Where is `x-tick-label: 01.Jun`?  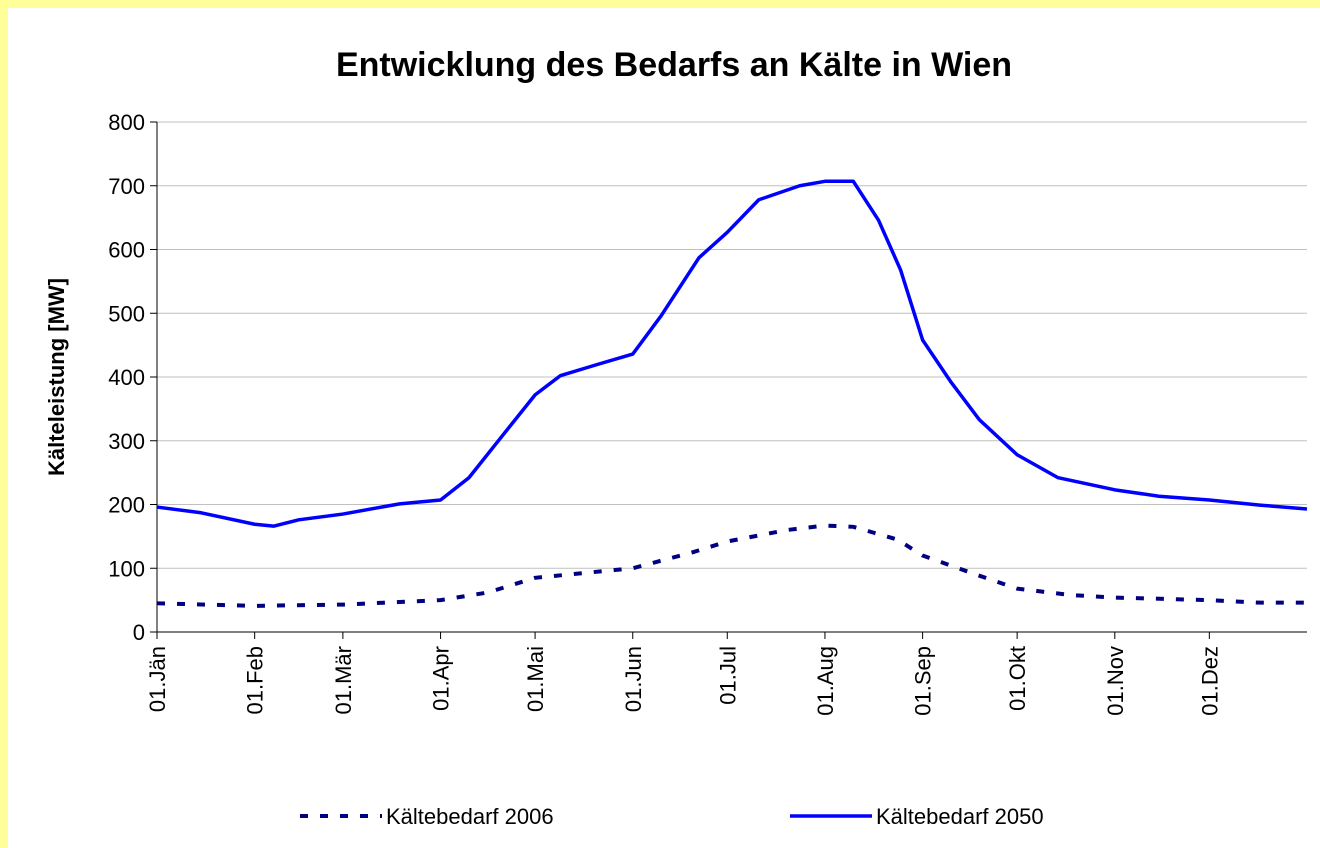 x-tick-label: 01.Jun is located at coordinates (633, 679).